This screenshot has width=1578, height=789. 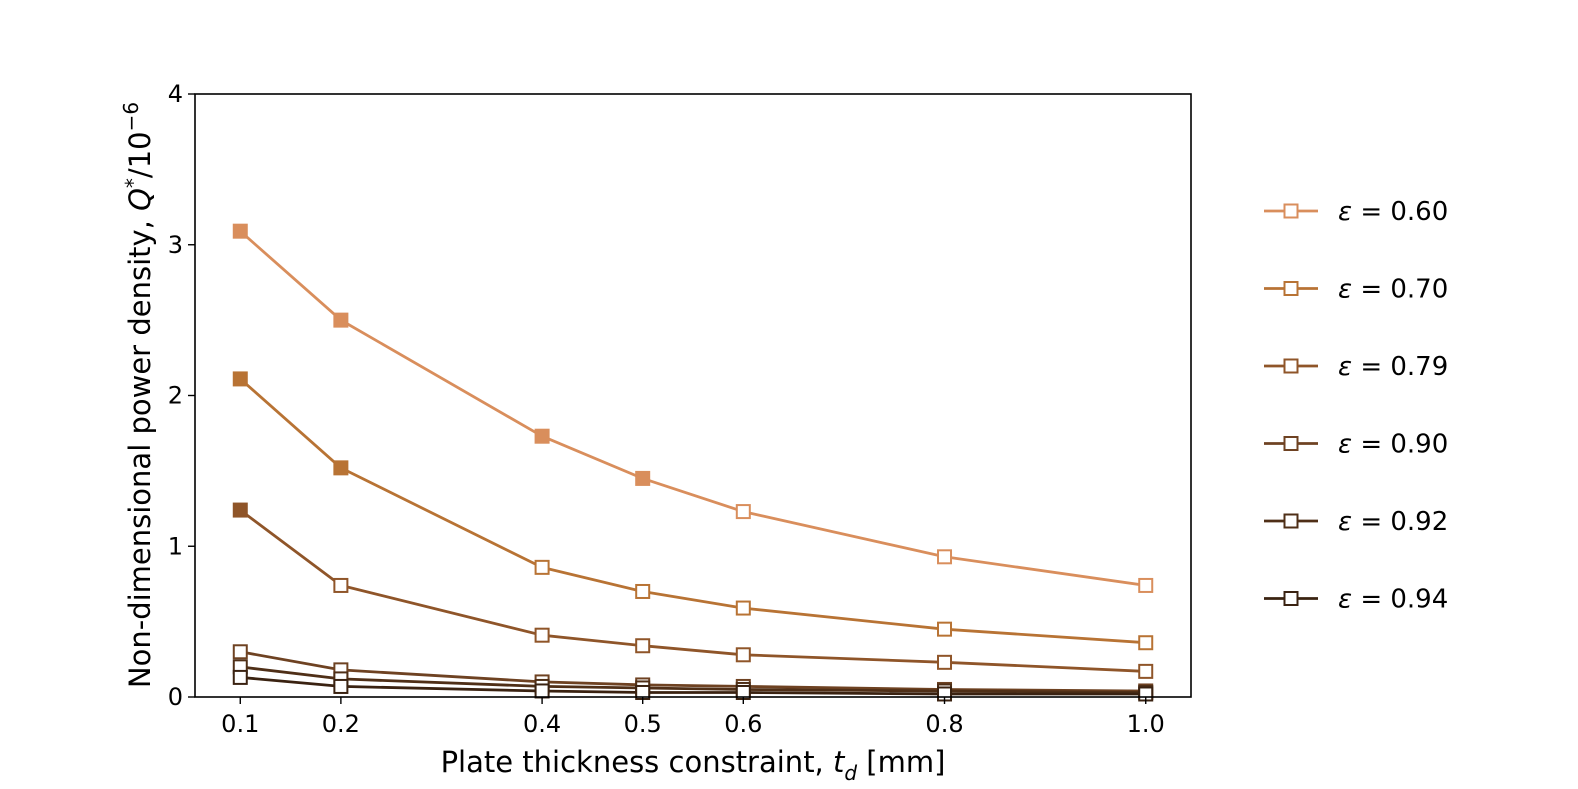 I want to click on x-label-subscript: d, so click(x=850, y=773).